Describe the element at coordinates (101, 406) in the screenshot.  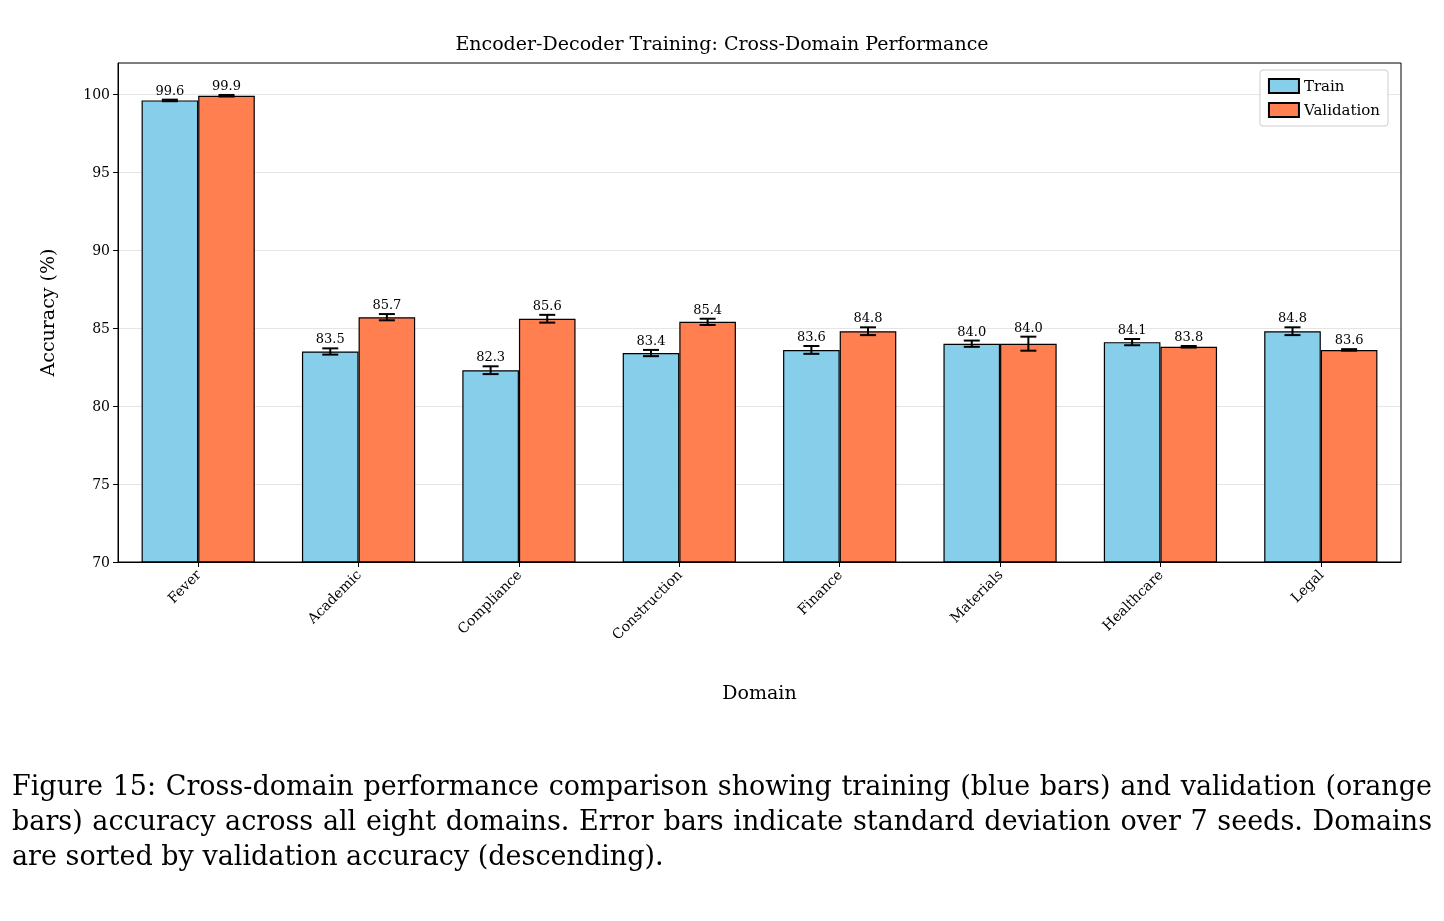
I see `y-tick-label: 80` at that location.